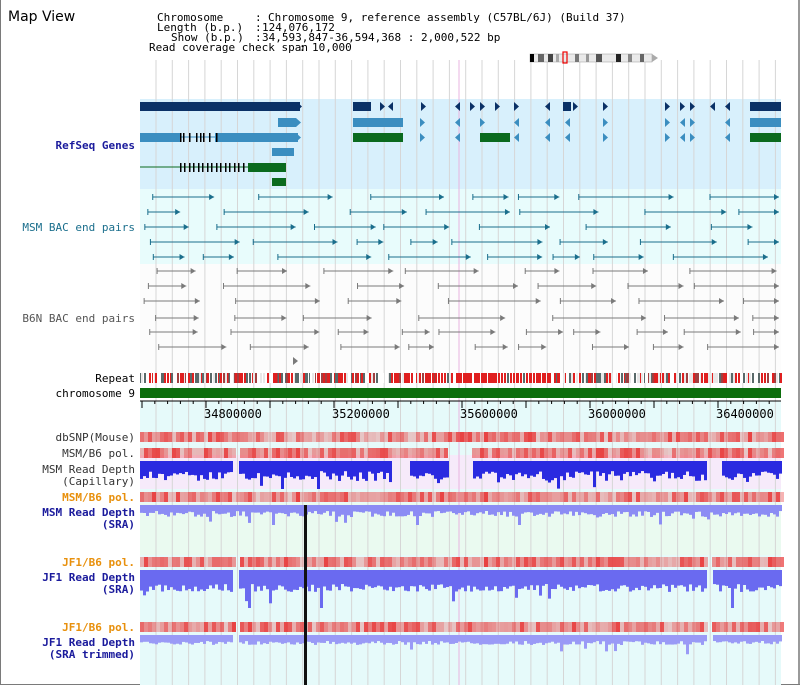  Describe the element at coordinates (88, 512) in the screenshot. I see `track-label-msm-depth-sra-1: MSM Read Depth` at that location.